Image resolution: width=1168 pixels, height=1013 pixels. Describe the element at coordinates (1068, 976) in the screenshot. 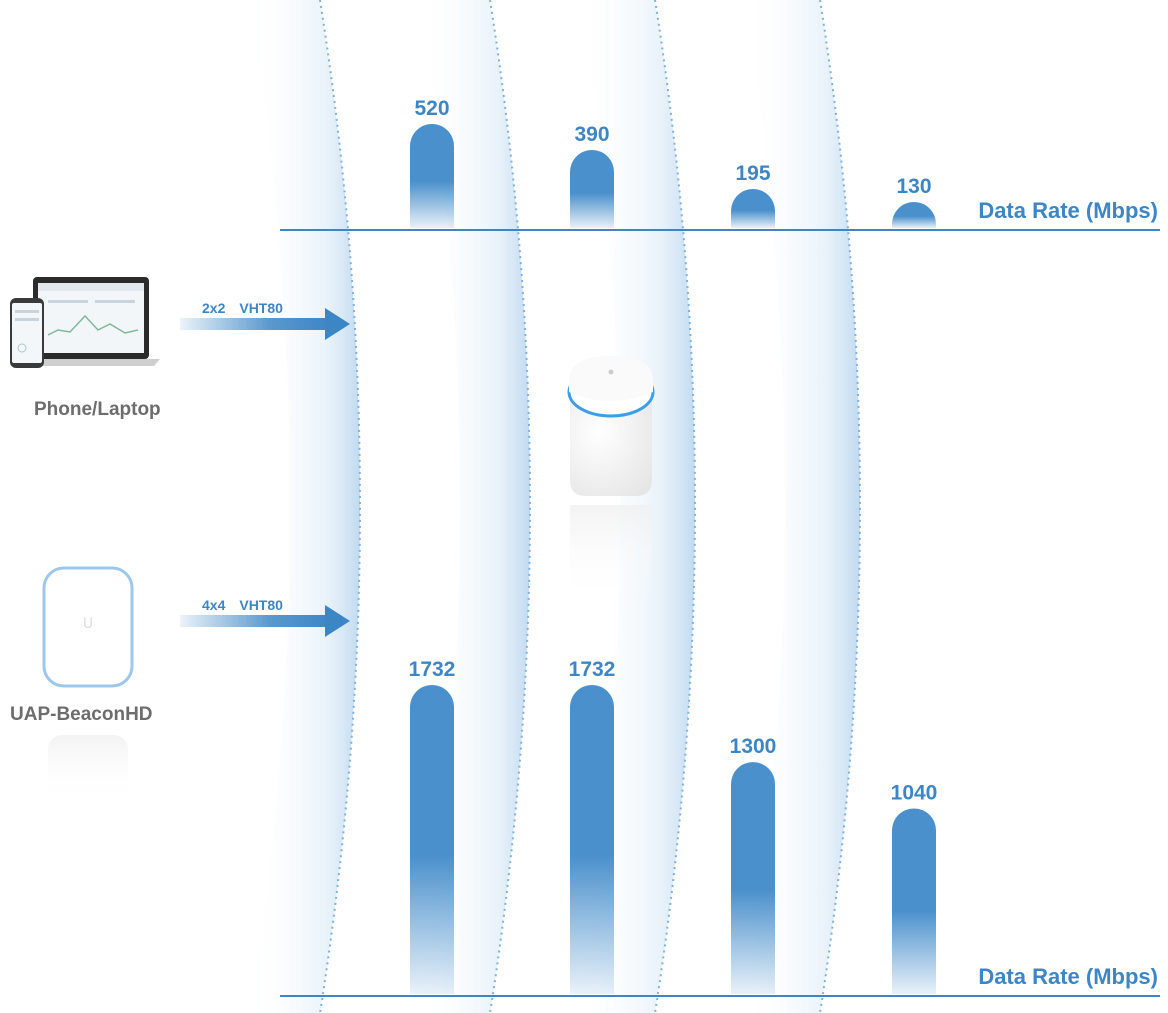

I see `axis-title-bottom: Data Rate (Mbps)` at that location.